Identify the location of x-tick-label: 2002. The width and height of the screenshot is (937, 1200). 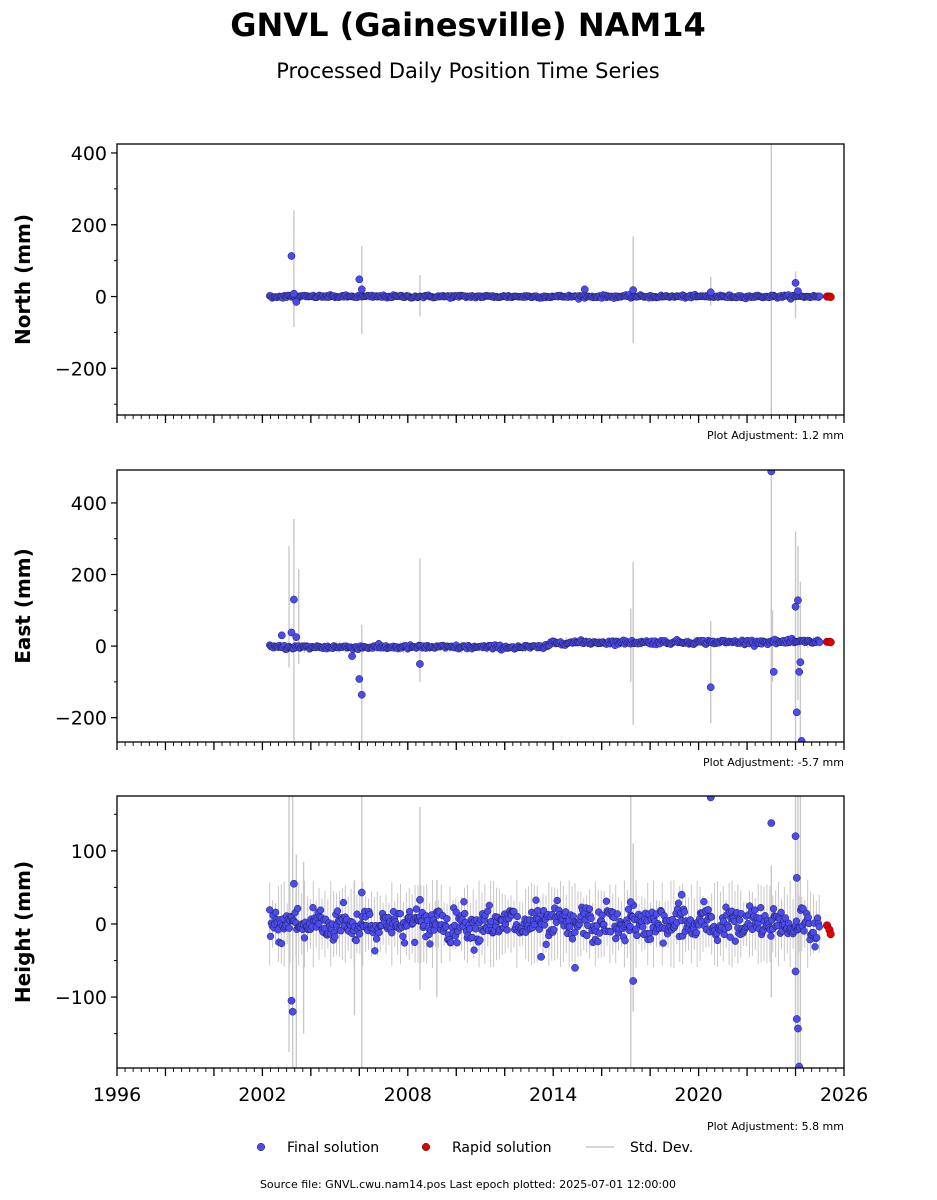
(262, 1095).